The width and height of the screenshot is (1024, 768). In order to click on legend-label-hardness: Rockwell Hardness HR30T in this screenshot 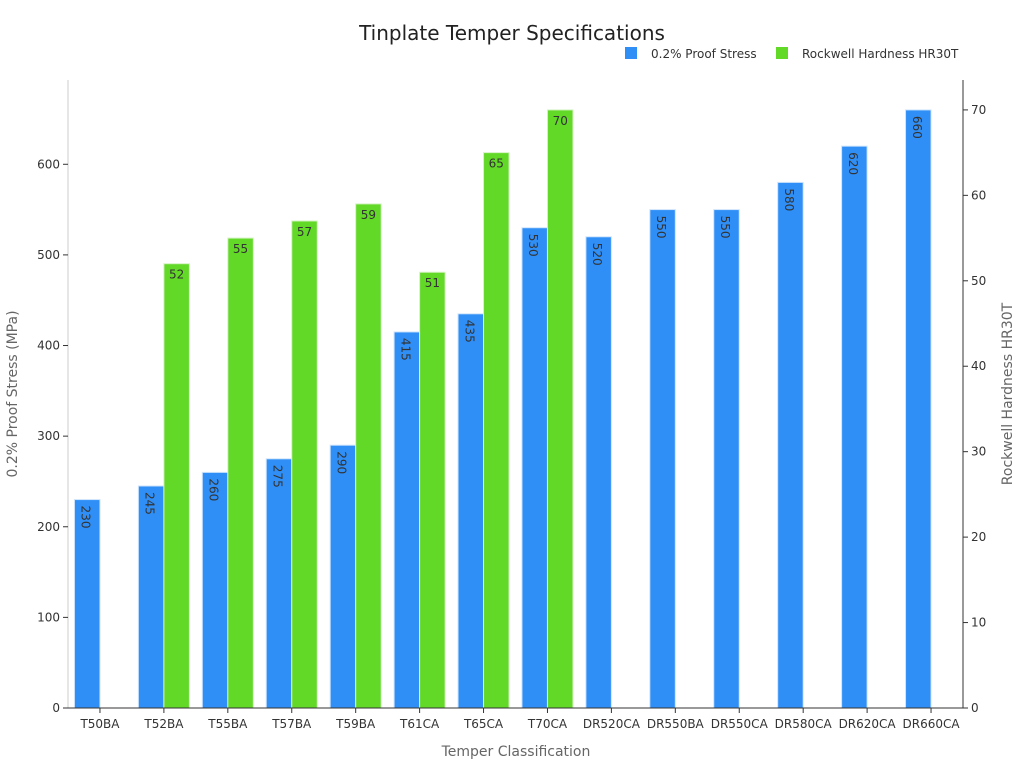, I will do `click(880, 54)`.